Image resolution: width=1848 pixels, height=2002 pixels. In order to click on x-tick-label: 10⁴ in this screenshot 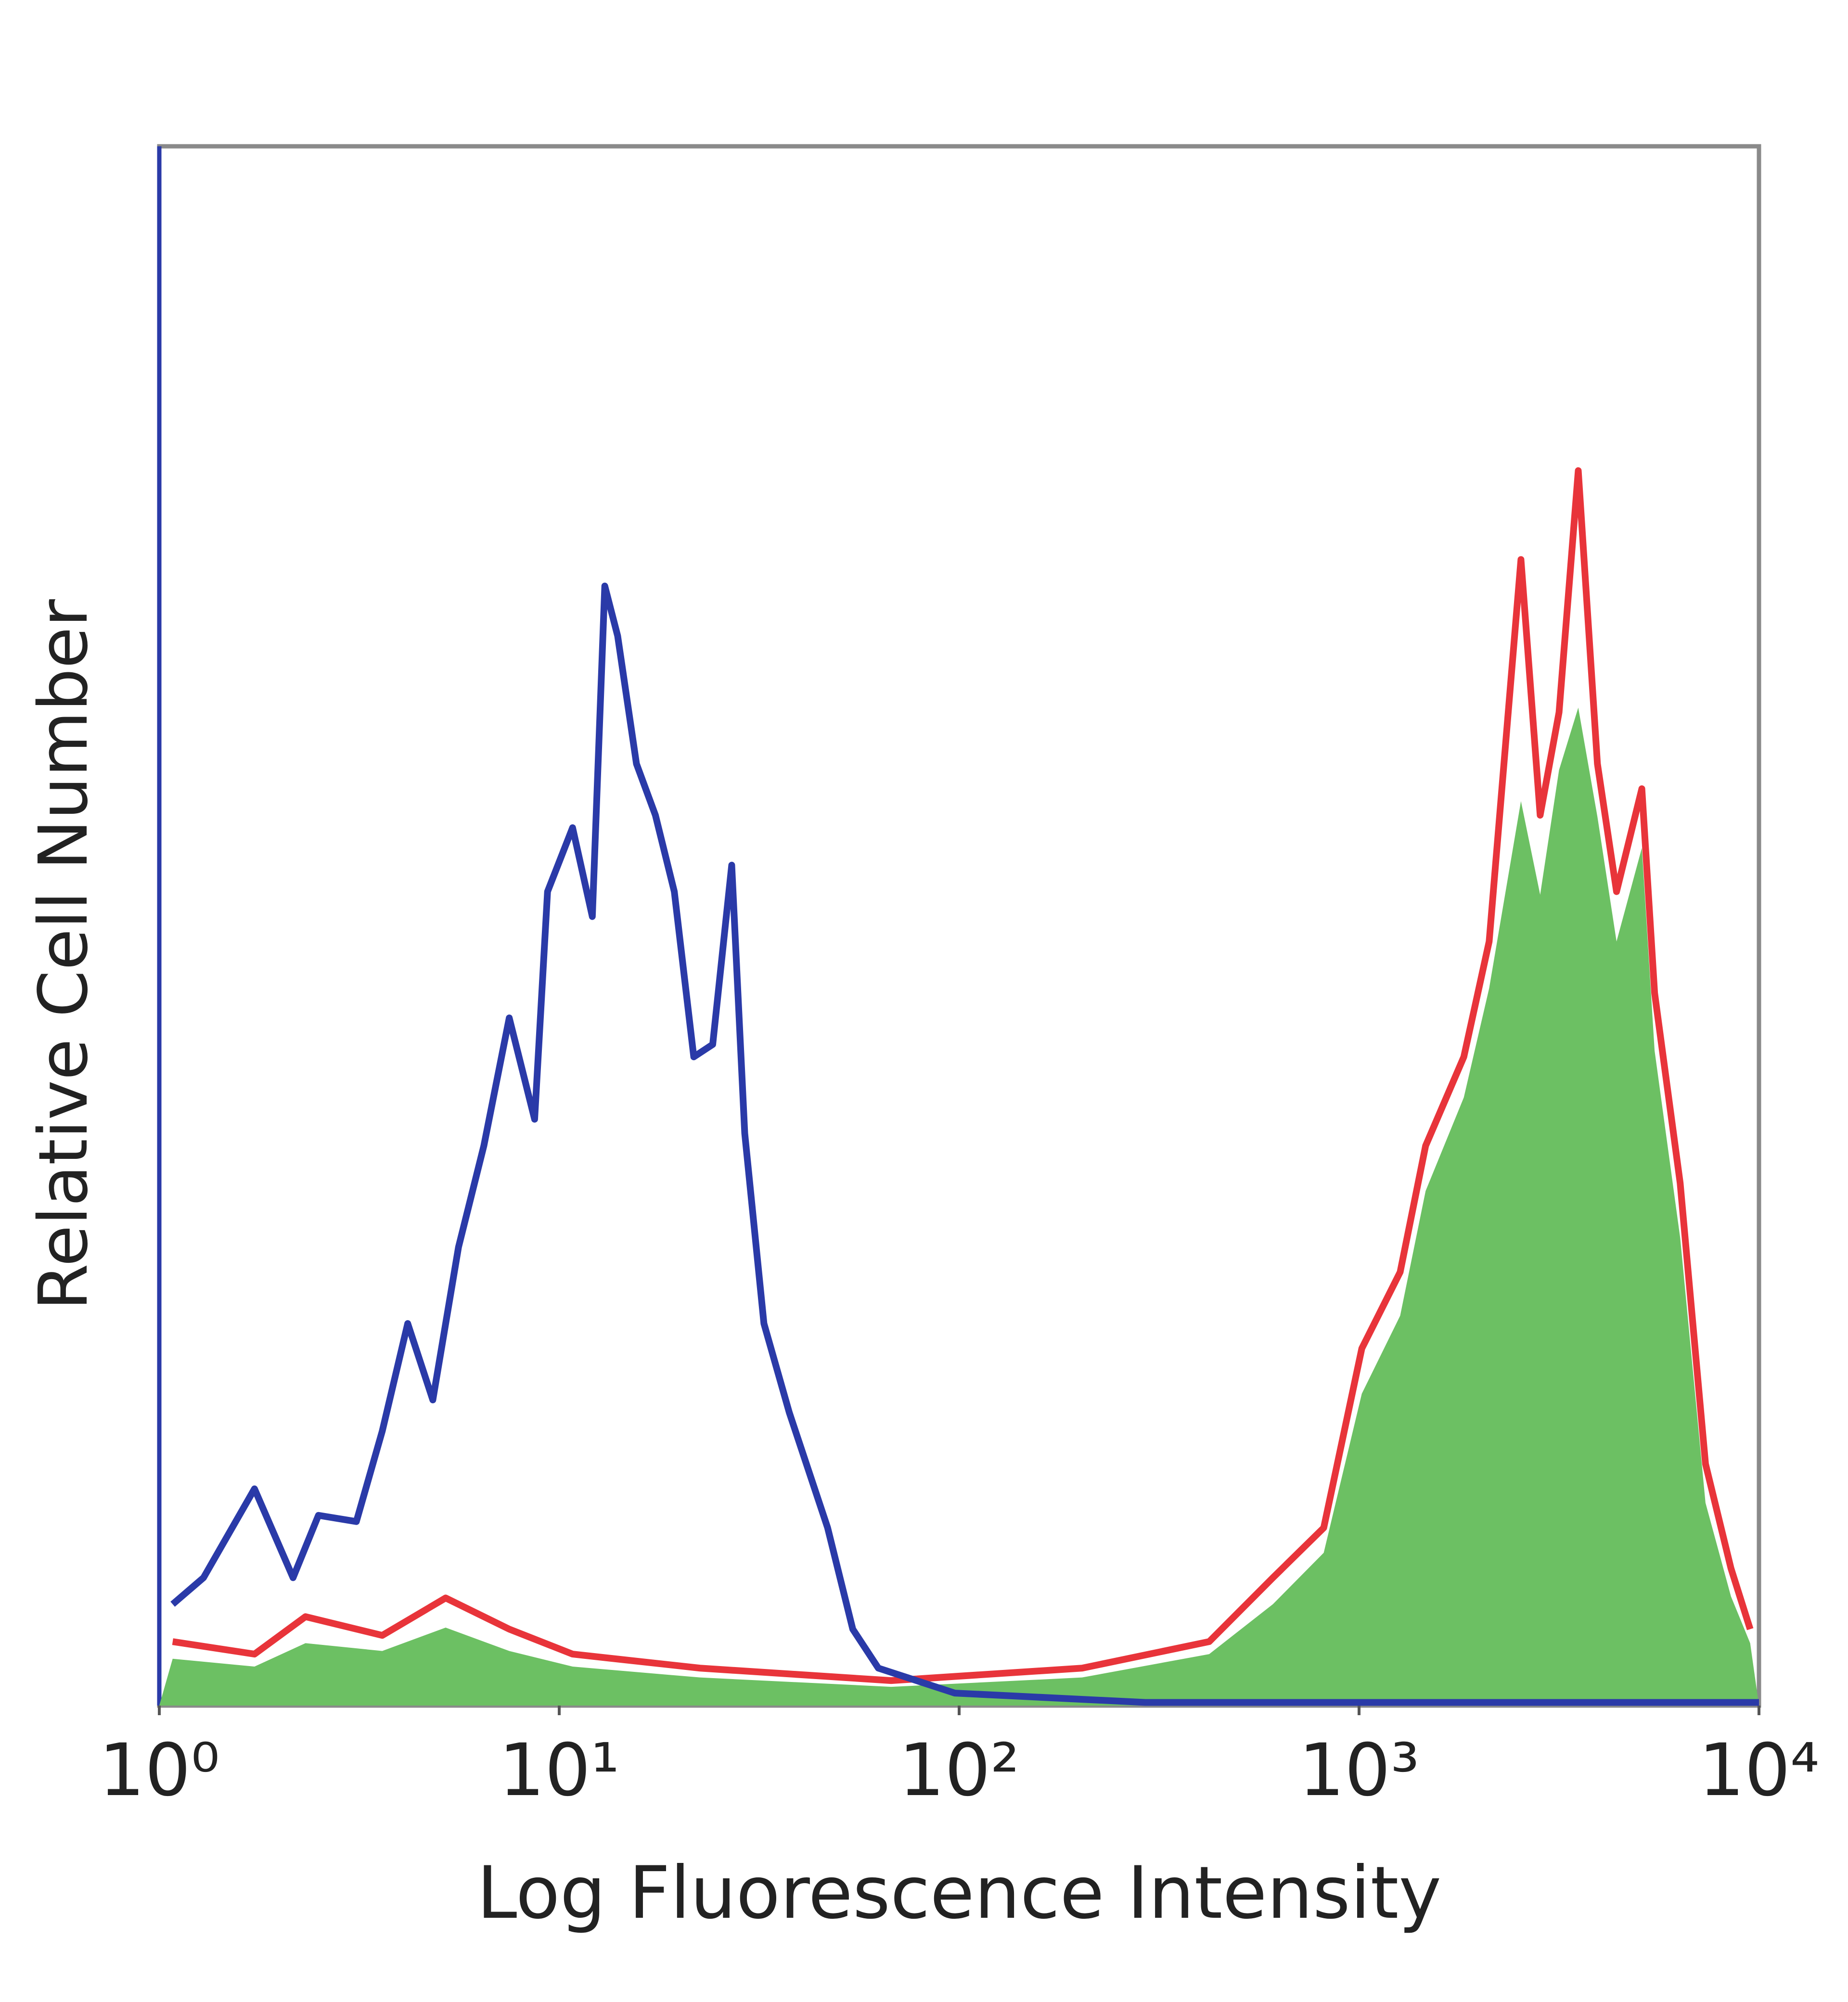, I will do `click(1758, 1770)`.